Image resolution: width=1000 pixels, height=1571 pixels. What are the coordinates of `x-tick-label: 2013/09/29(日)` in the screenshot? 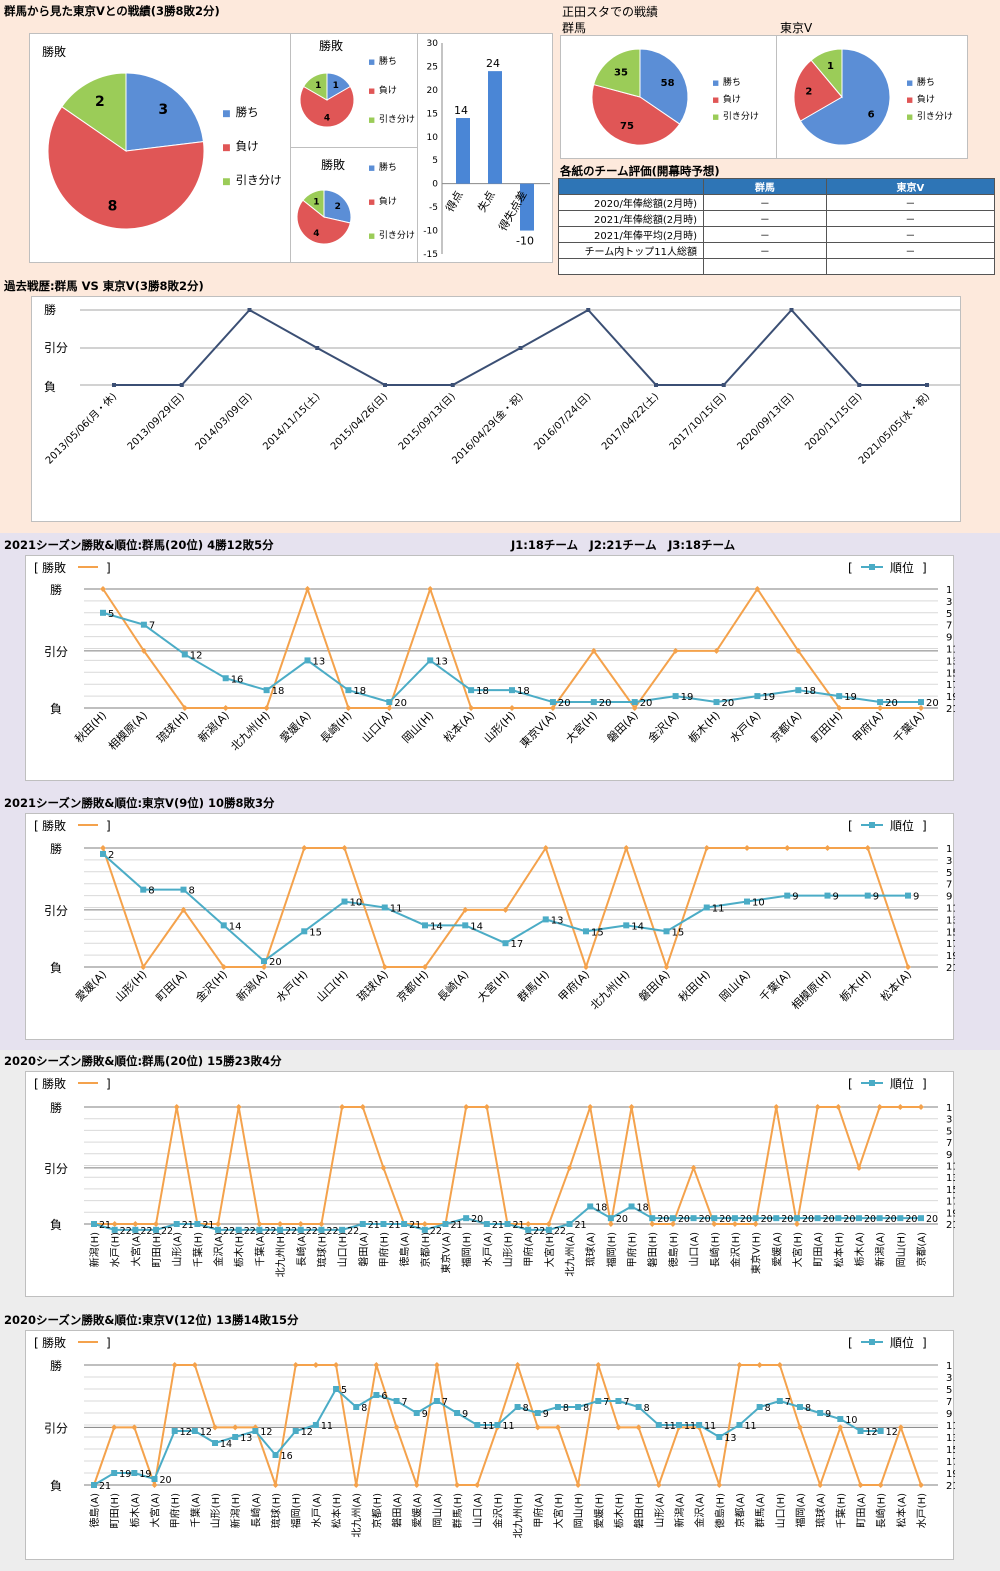 It's located at (156, 421).